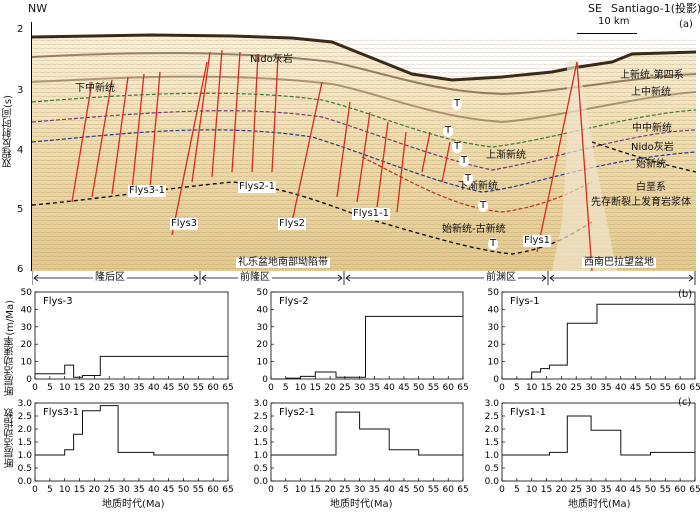 Image resolution: width=700 pixels, height=514 pixels. What do you see at coordinates (492, 469) in the screenshot?
I see `y-tick-label: 0.5` at bounding box center [492, 469].